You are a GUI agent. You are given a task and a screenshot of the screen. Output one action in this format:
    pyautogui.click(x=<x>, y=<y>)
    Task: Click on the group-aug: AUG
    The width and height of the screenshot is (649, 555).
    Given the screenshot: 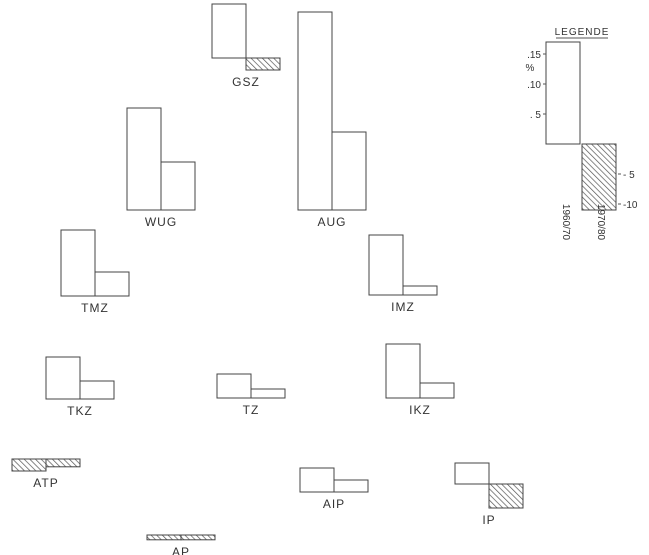 What is the action you would take?
    pyautogui.click(x=332, y=120)
    